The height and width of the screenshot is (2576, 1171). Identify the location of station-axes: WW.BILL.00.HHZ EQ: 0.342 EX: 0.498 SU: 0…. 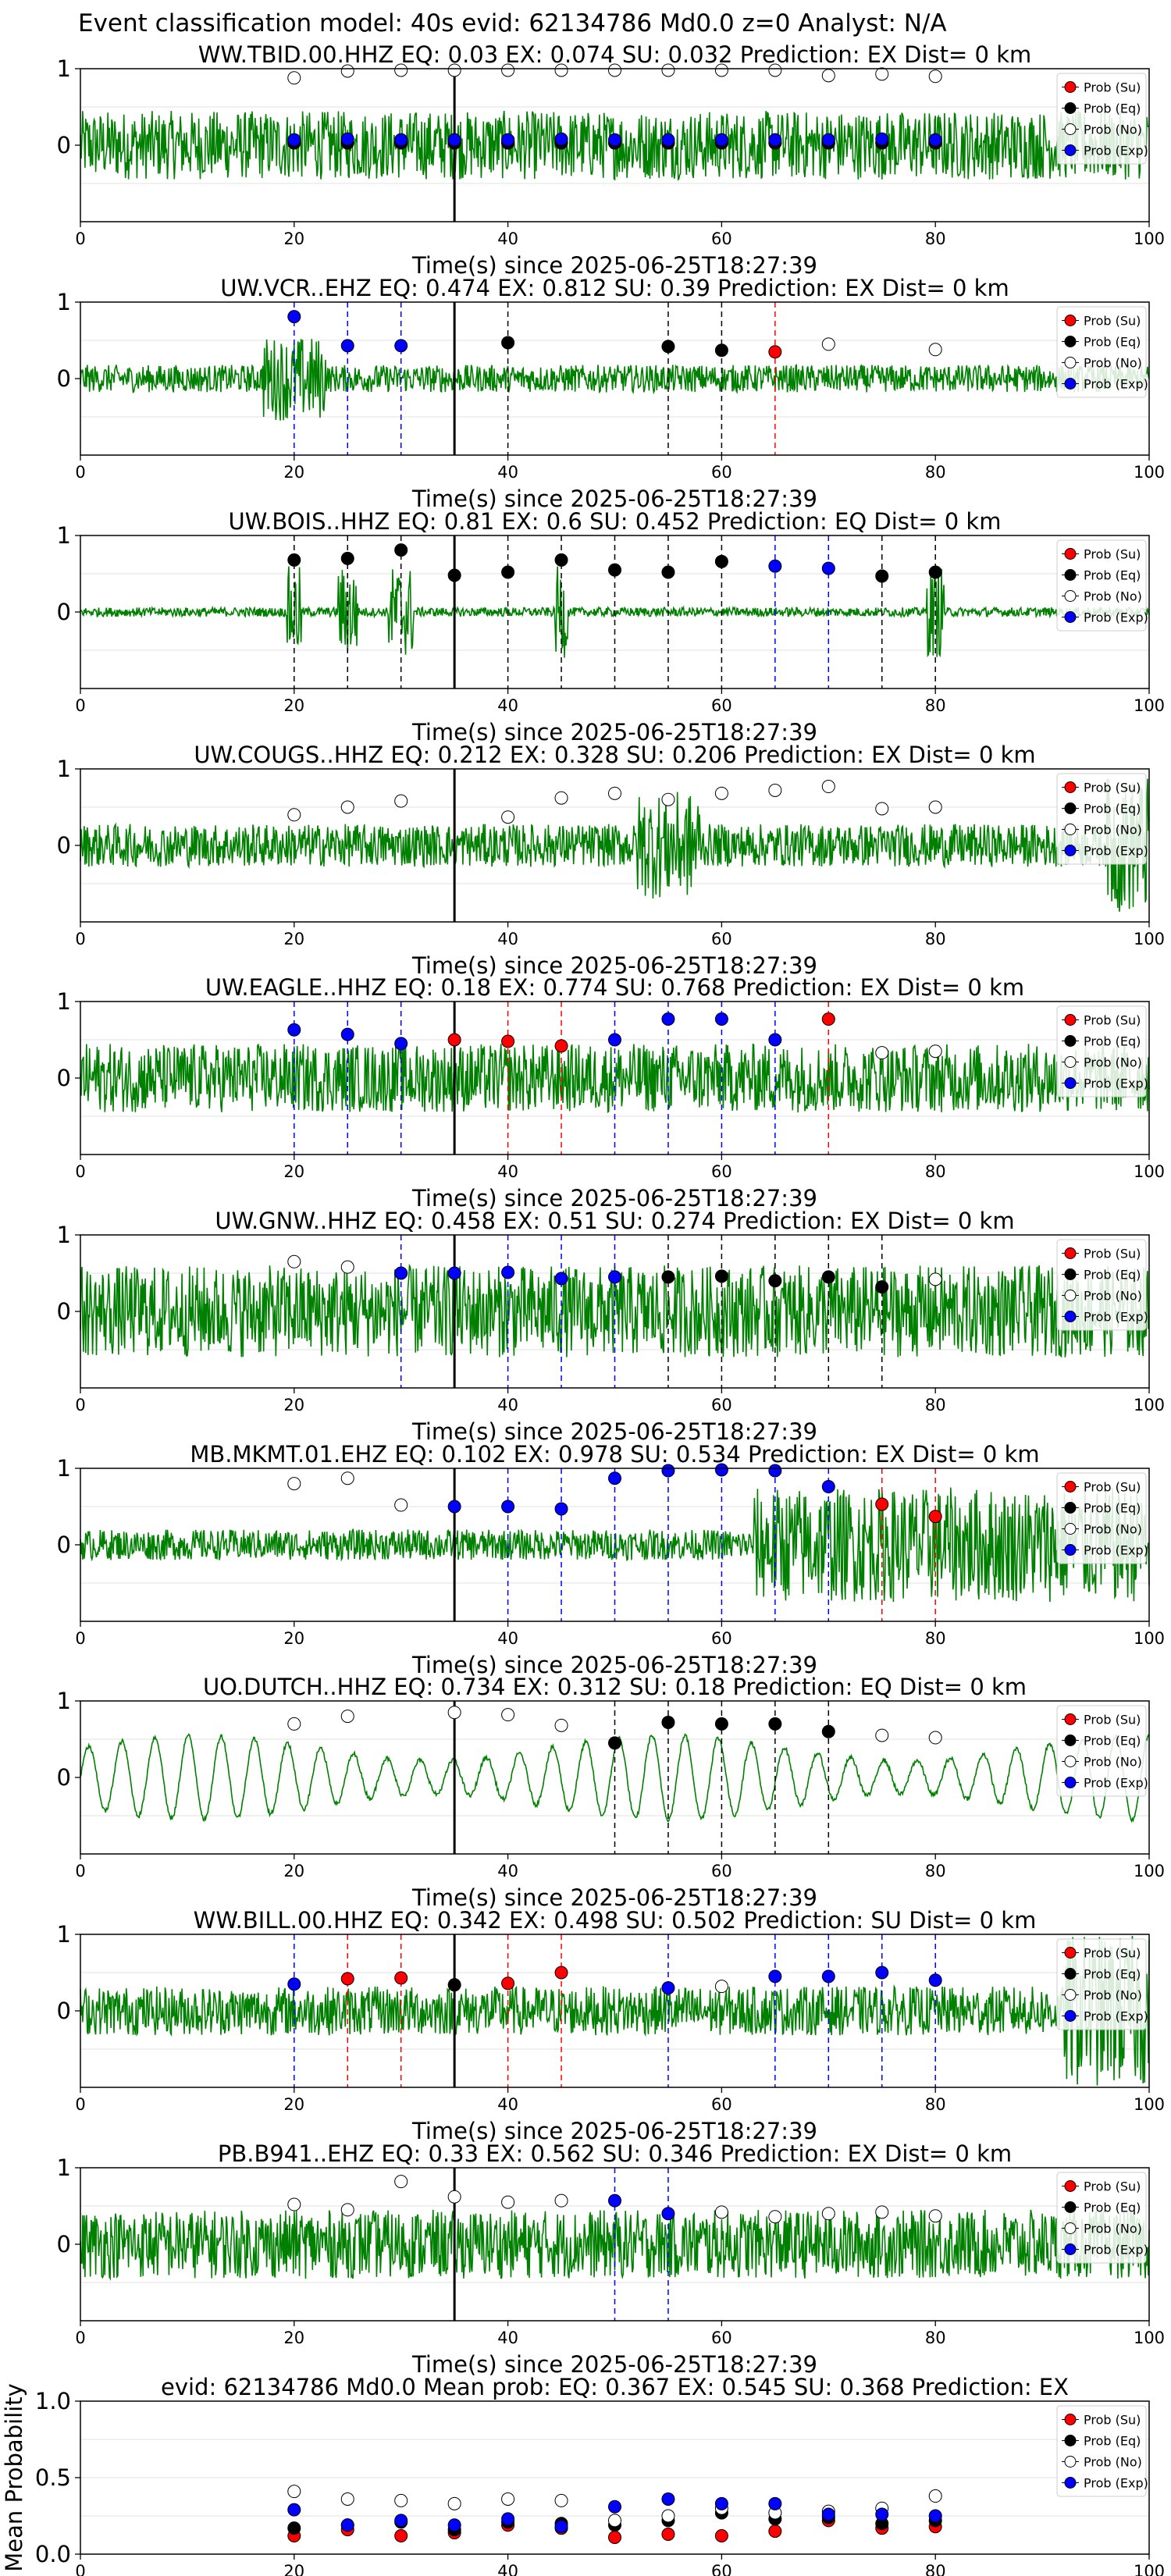
(611, 2025).